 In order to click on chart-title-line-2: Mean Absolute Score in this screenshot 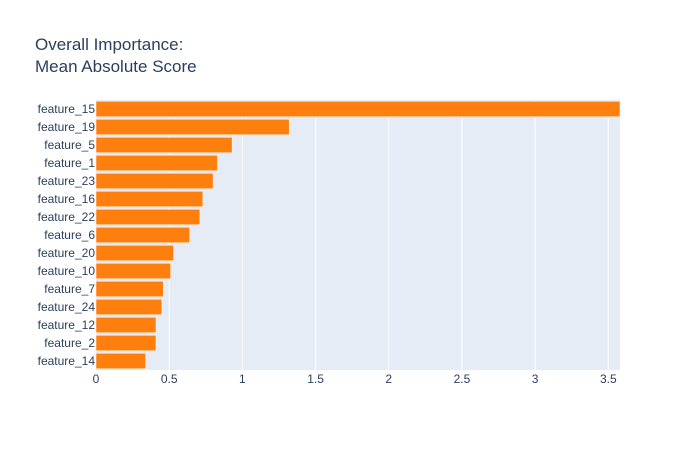, I will do `click(116, 66)`.